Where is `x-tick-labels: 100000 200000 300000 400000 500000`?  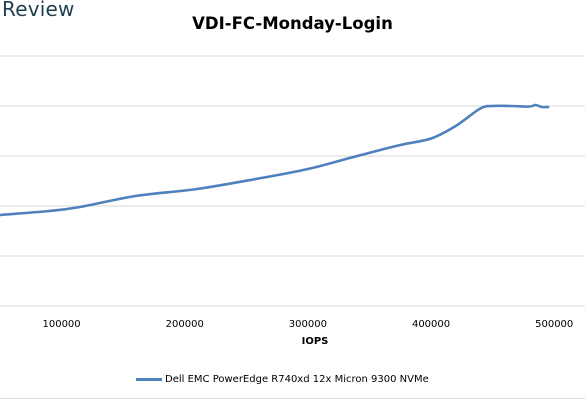
x-tick-labels: 100000 200000 300000 400000 500000 is located at coordinates (307, 324).